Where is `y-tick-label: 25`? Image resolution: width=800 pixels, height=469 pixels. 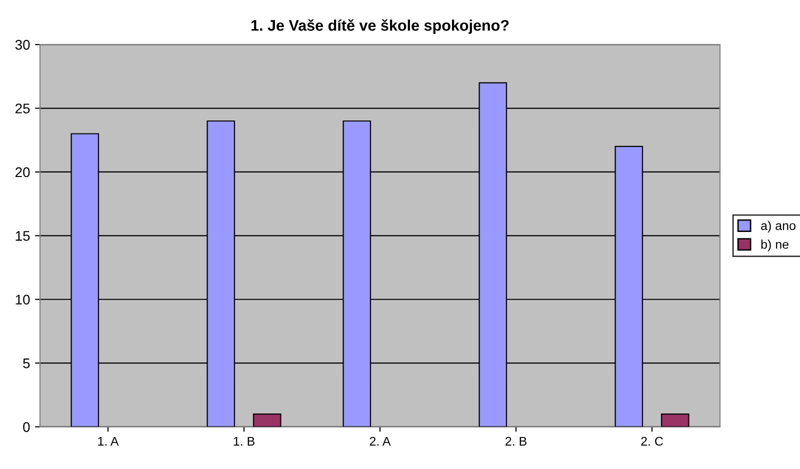
y-tick-label: 25 is located at coordinates (23, 109).